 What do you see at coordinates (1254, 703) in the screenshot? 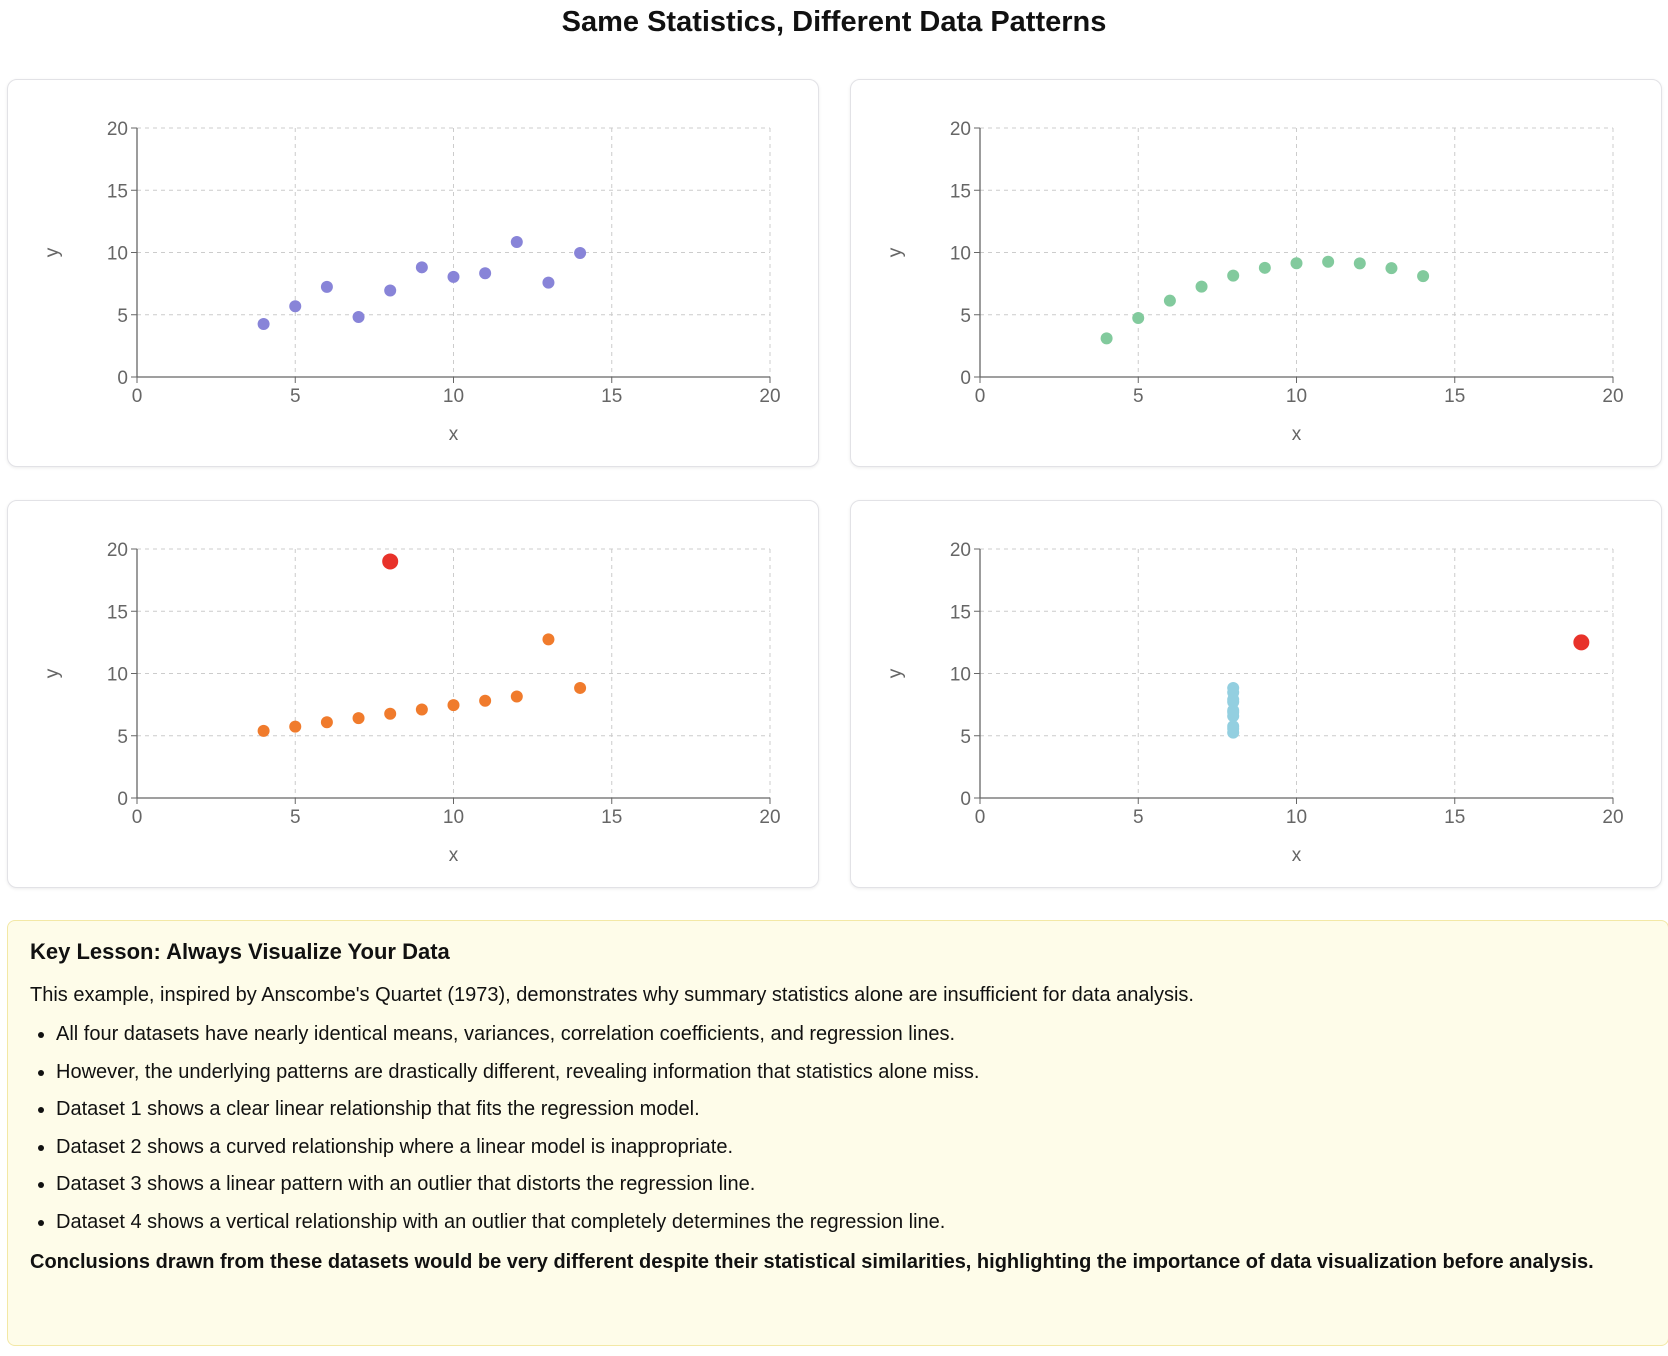
I see `scatter-chart-4: 0 5 10 15 20 0 5 10 15 20 x y` at bounding box center [1254, 703].